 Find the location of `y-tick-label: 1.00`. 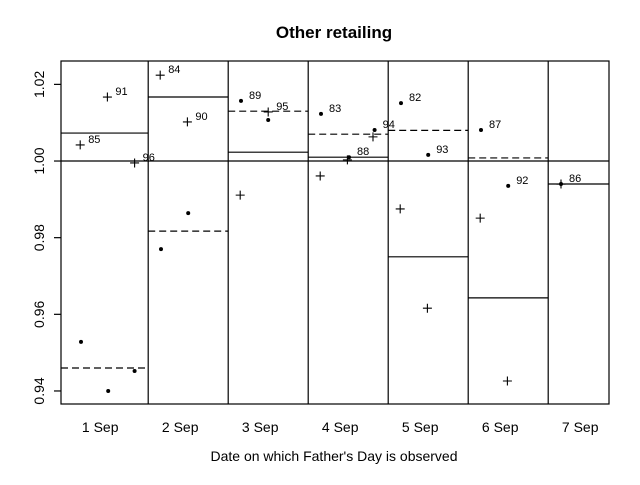

y-tick-label: 1.00 is located at coordinates (39, 160).